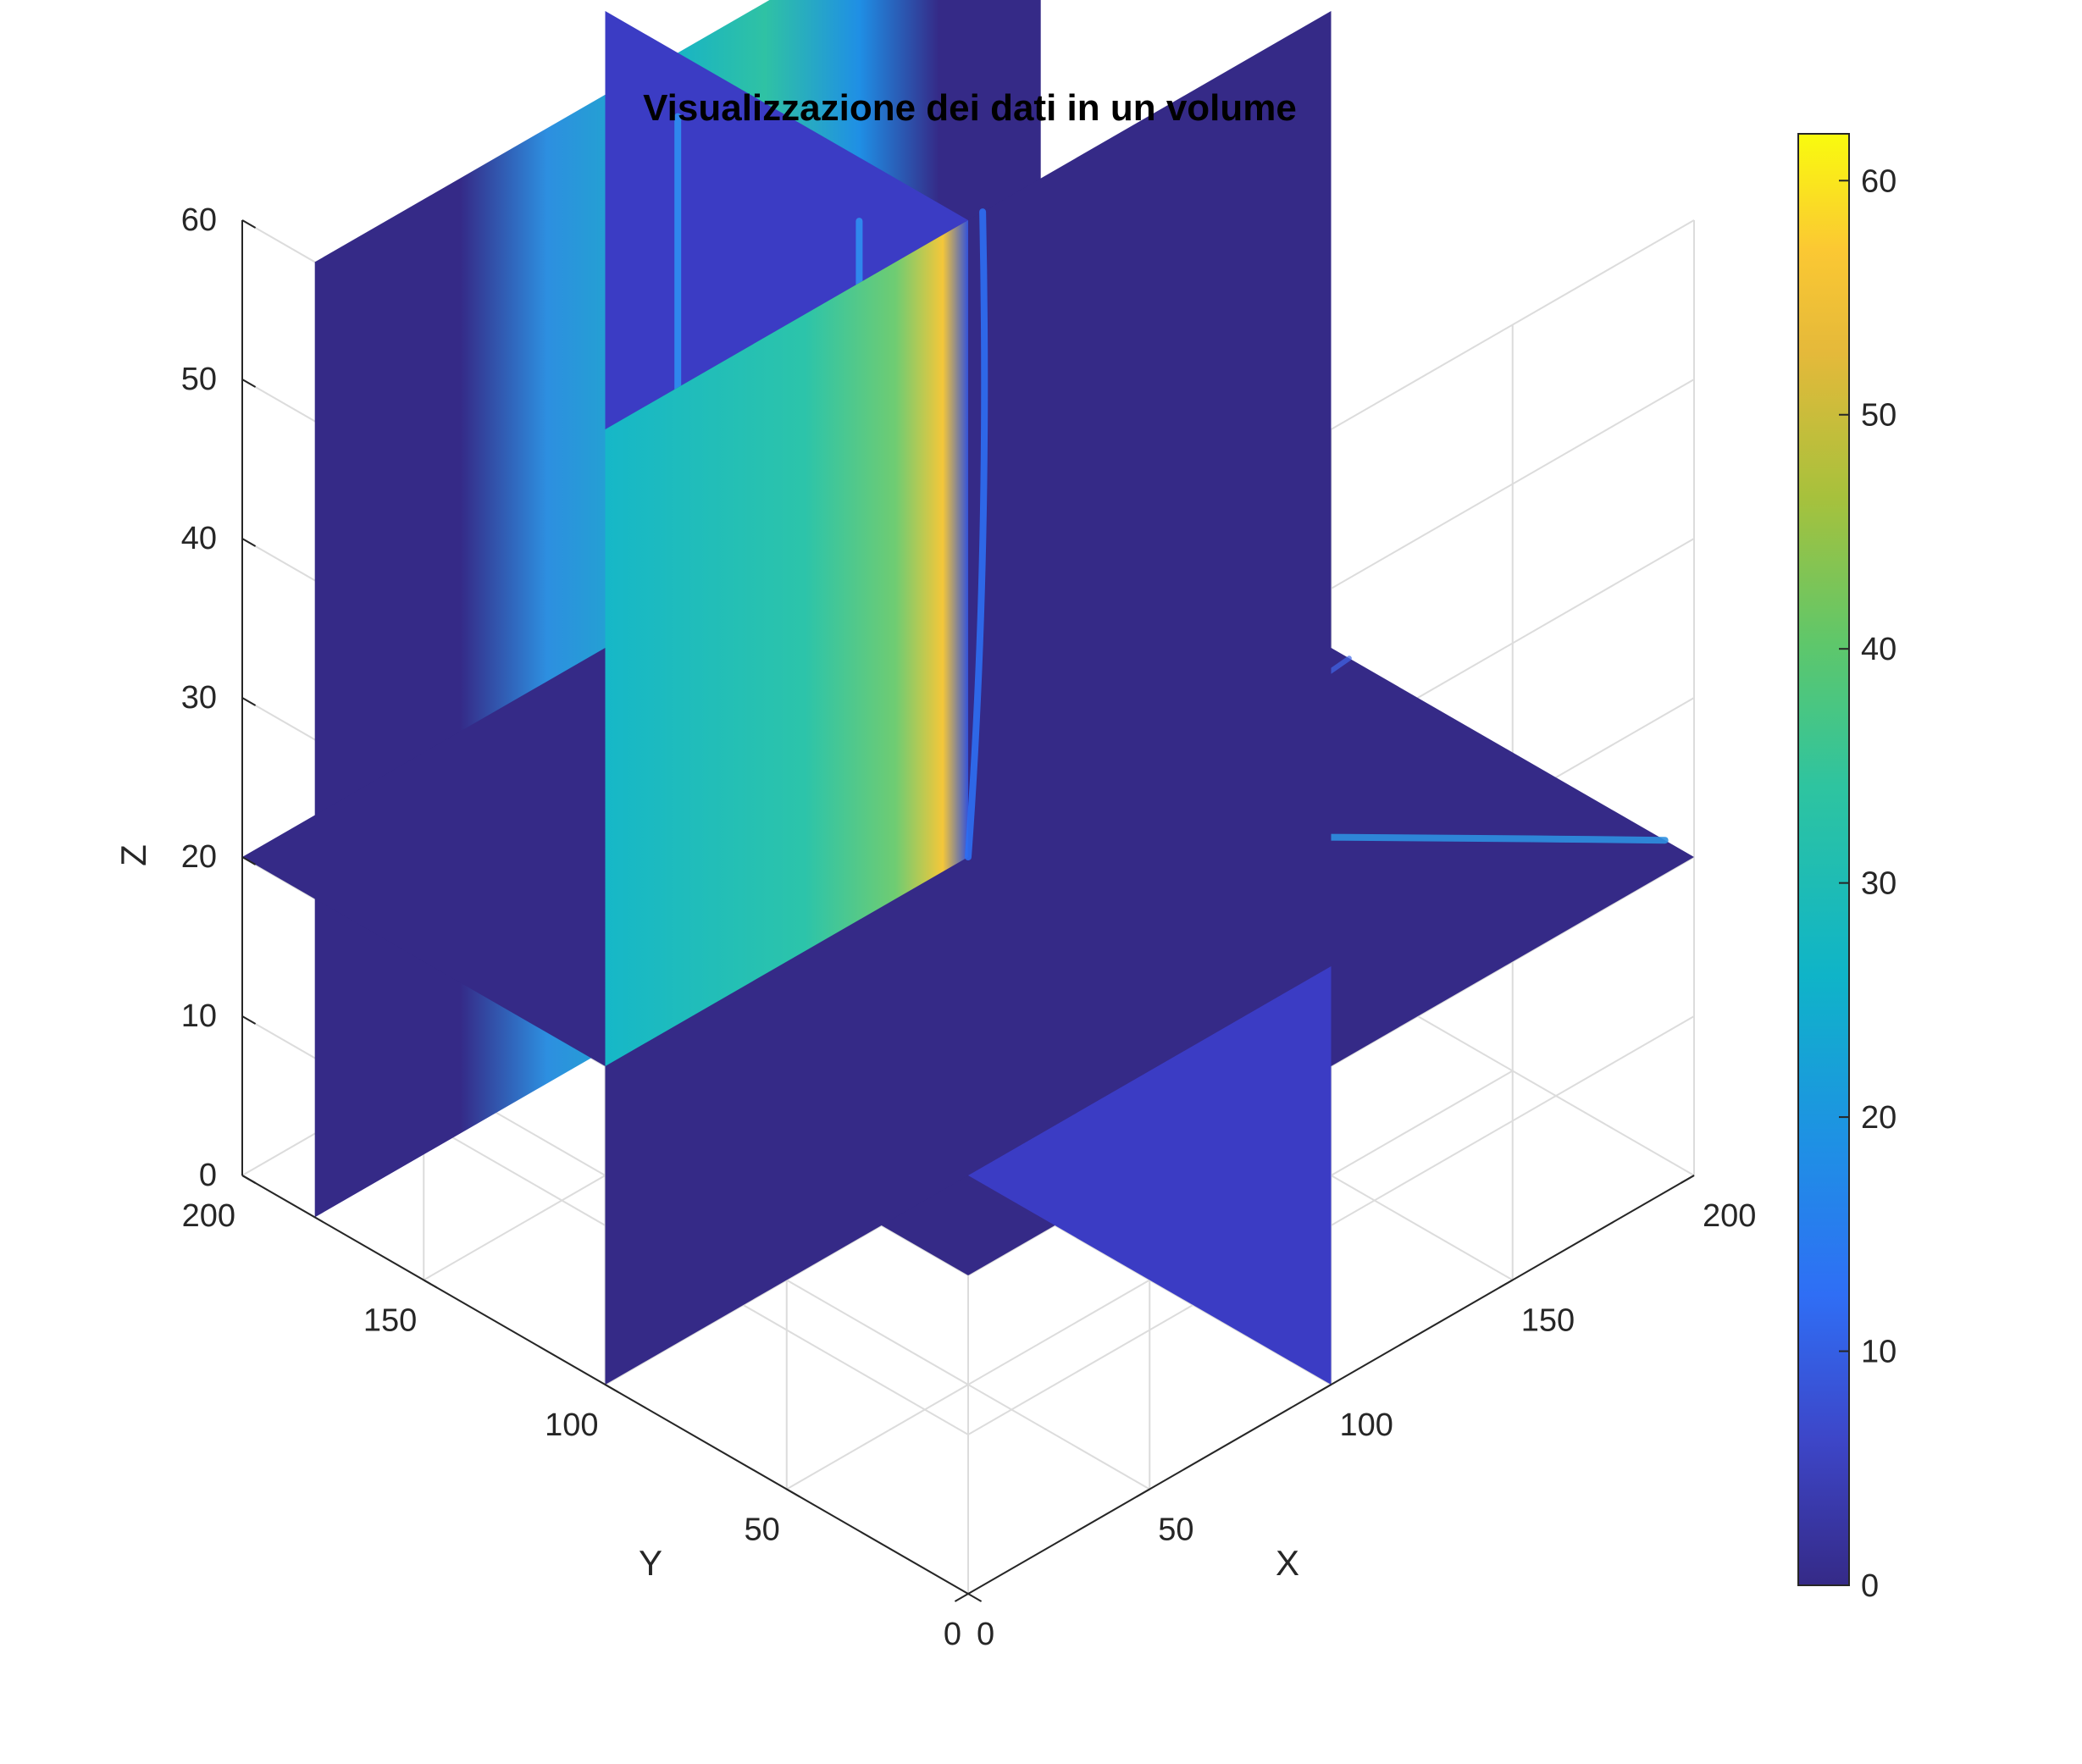  I want to click on colorbar-tick-label: 10, so click(1879, 1352).